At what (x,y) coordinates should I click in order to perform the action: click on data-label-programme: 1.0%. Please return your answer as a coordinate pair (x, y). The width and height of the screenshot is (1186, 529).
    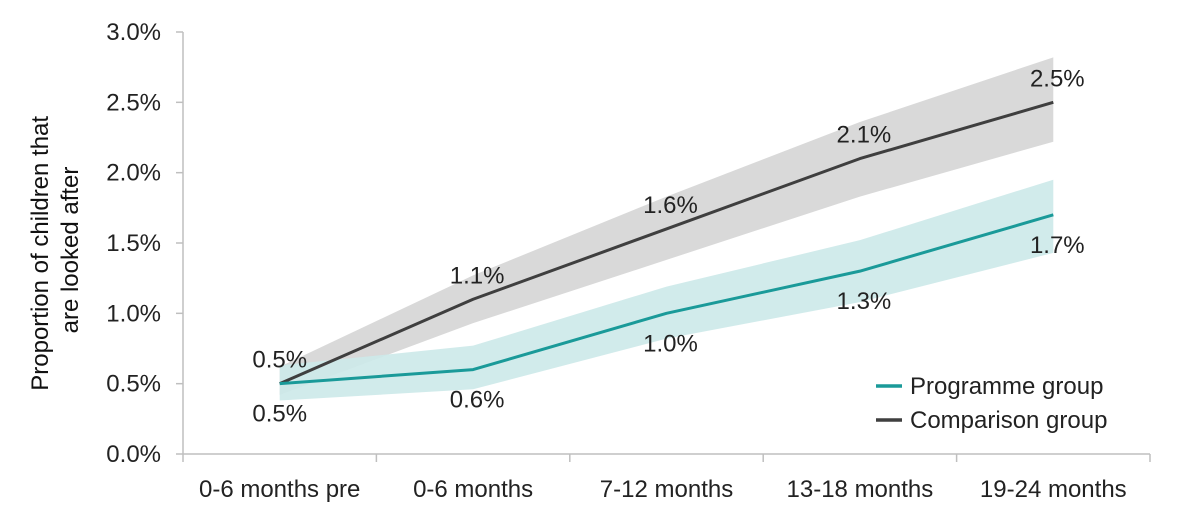
    Looking at the image, I should click on (670, 343).